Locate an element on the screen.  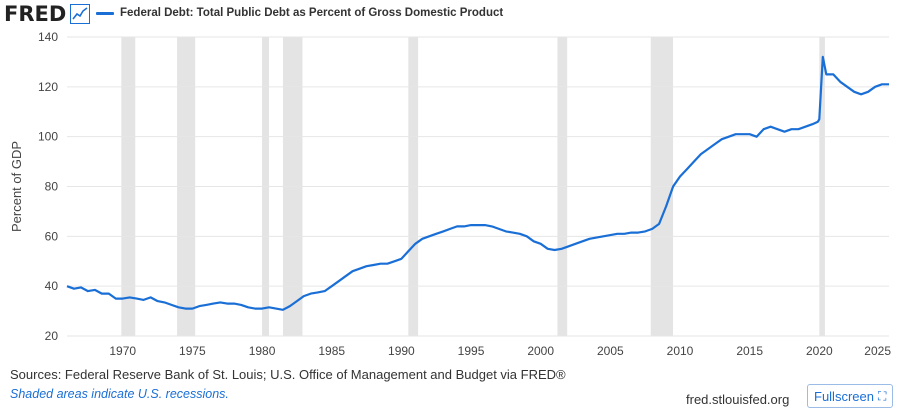
y-tick-40: 40 is located at coordinates (52, 286).